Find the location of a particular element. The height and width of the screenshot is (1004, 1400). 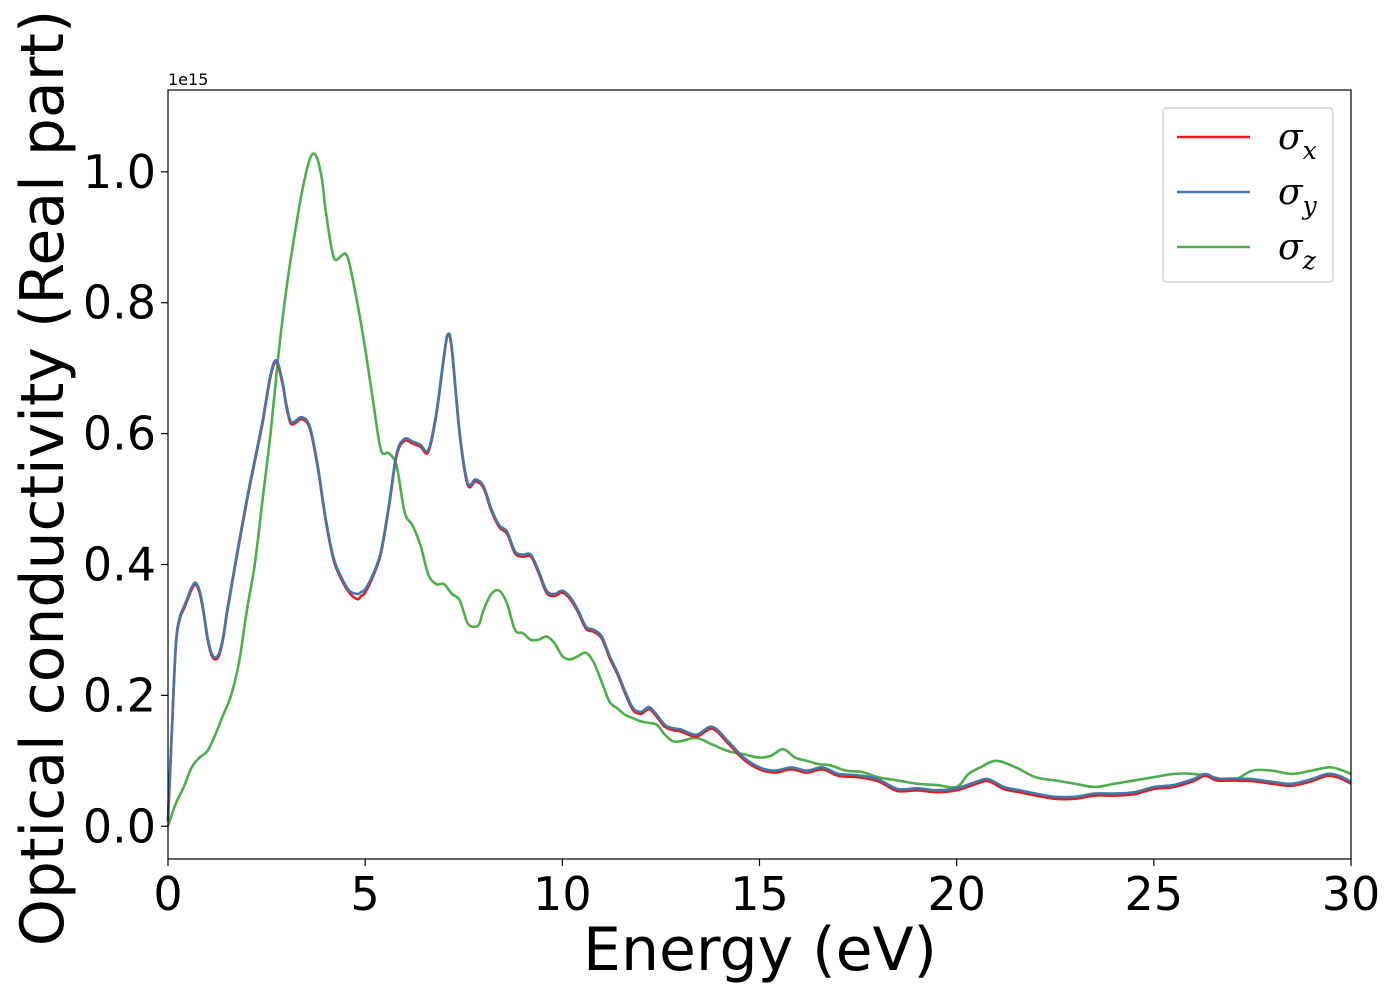

legend-box is located at coordinates (1248, 195).